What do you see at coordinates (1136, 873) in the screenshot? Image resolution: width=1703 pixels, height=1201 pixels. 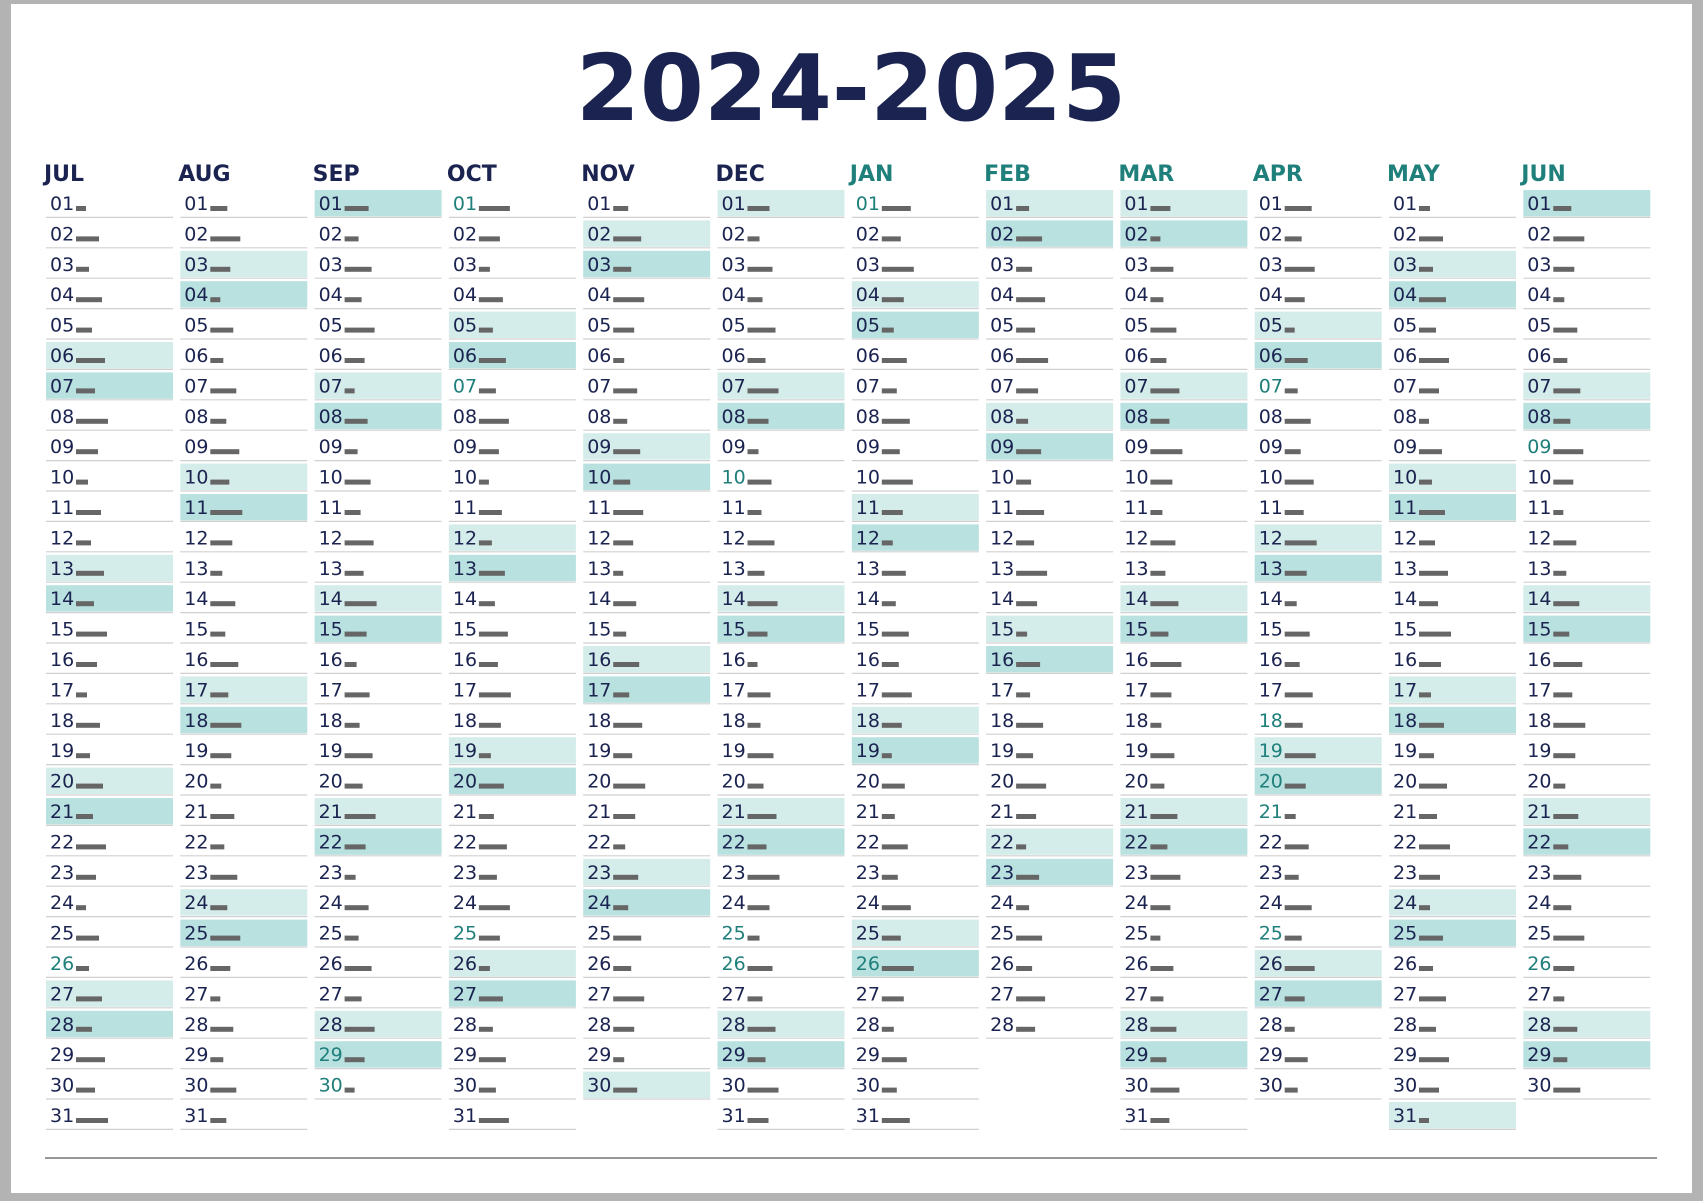 I see `day-number: 23` at bounding box center [1136, 873].